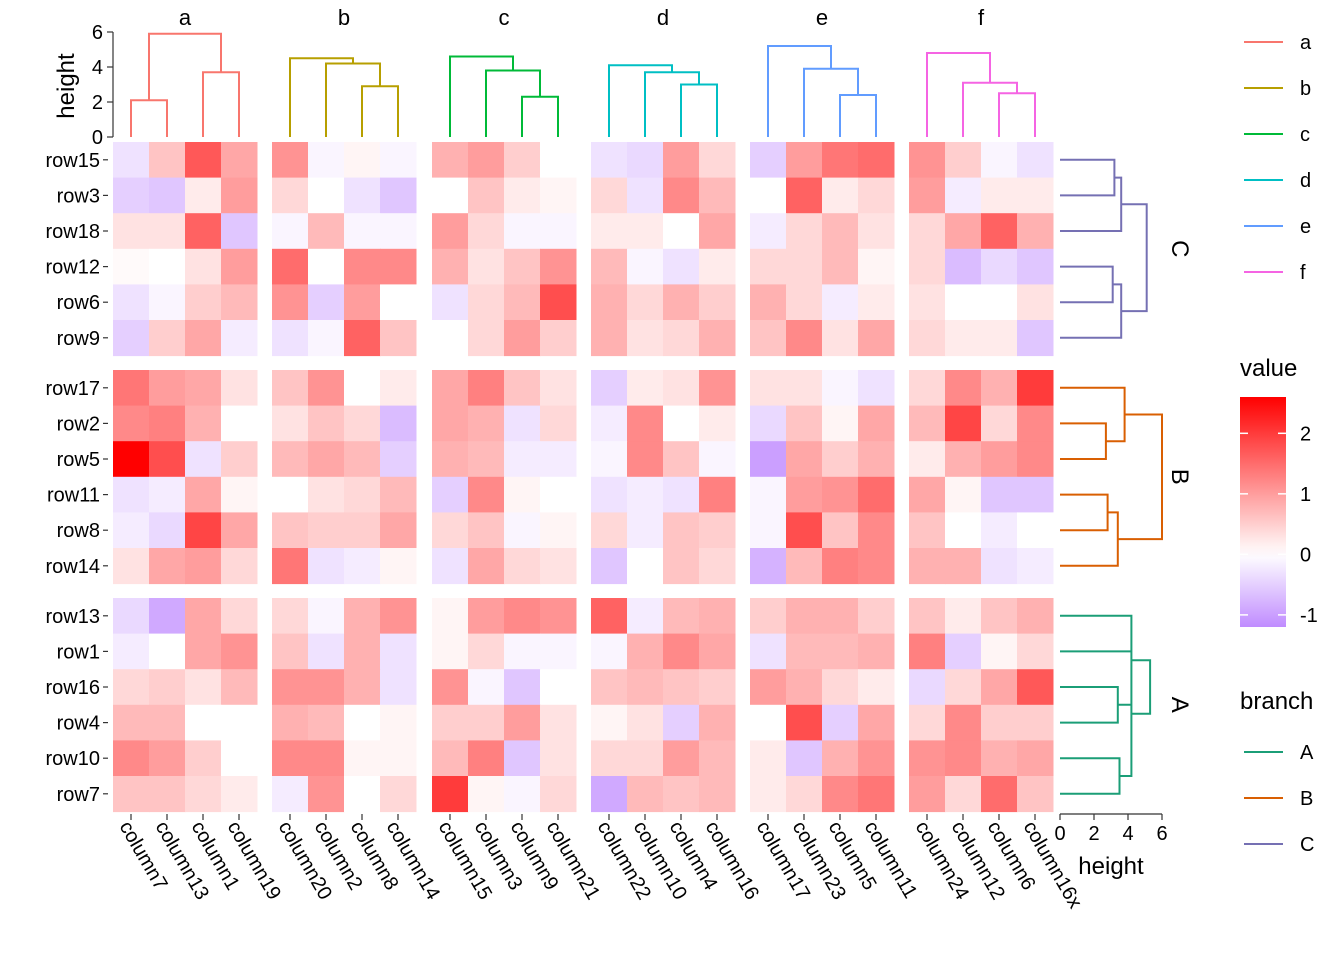 This screenshot has height=960, width=1344. Describe the element at coordinates (1303, 273) in the screenshot. I see `column-legend-label: f` at that location.